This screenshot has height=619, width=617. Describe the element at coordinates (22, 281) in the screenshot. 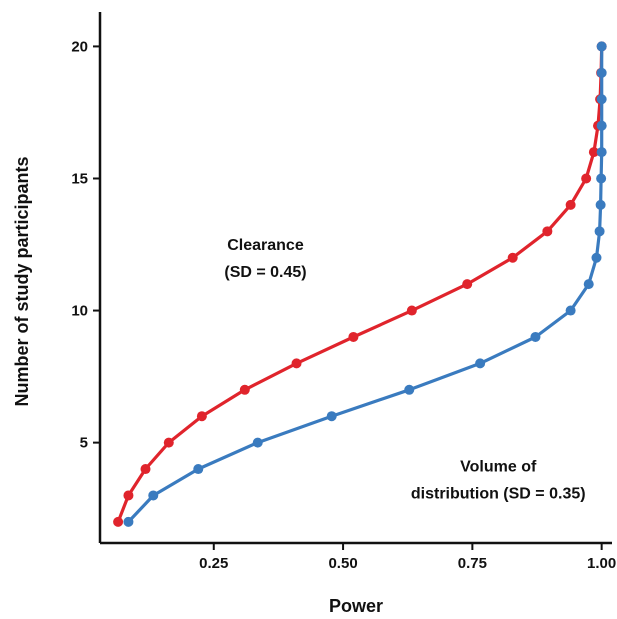

I see `y-axis-title: Number of study participants` at that location.